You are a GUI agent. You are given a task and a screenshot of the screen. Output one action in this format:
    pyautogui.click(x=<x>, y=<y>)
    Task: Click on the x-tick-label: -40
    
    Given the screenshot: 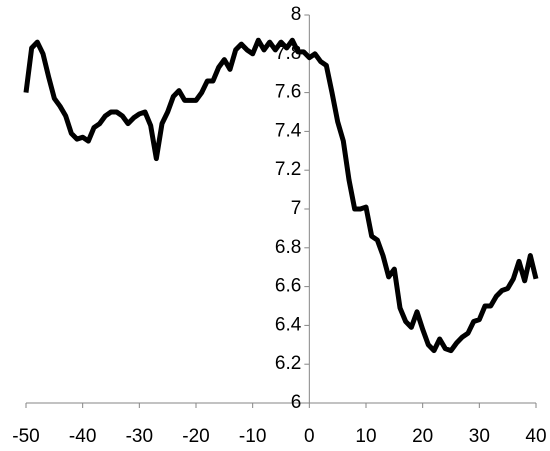 What is the action you would take?
    pyautogui.click(x=82, y=436)
    